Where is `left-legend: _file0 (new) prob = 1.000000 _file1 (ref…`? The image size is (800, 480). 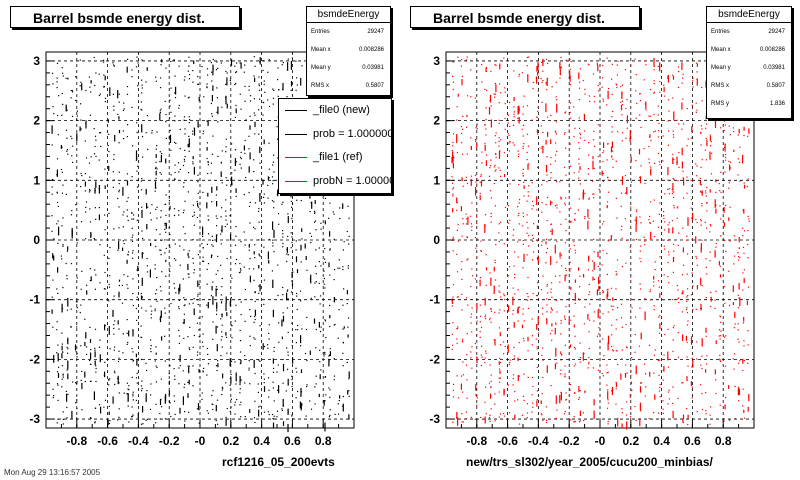 left-legend: _file0 (new) prob = 1.000000 _file1 (ref… is located at coordinates (335, 146).